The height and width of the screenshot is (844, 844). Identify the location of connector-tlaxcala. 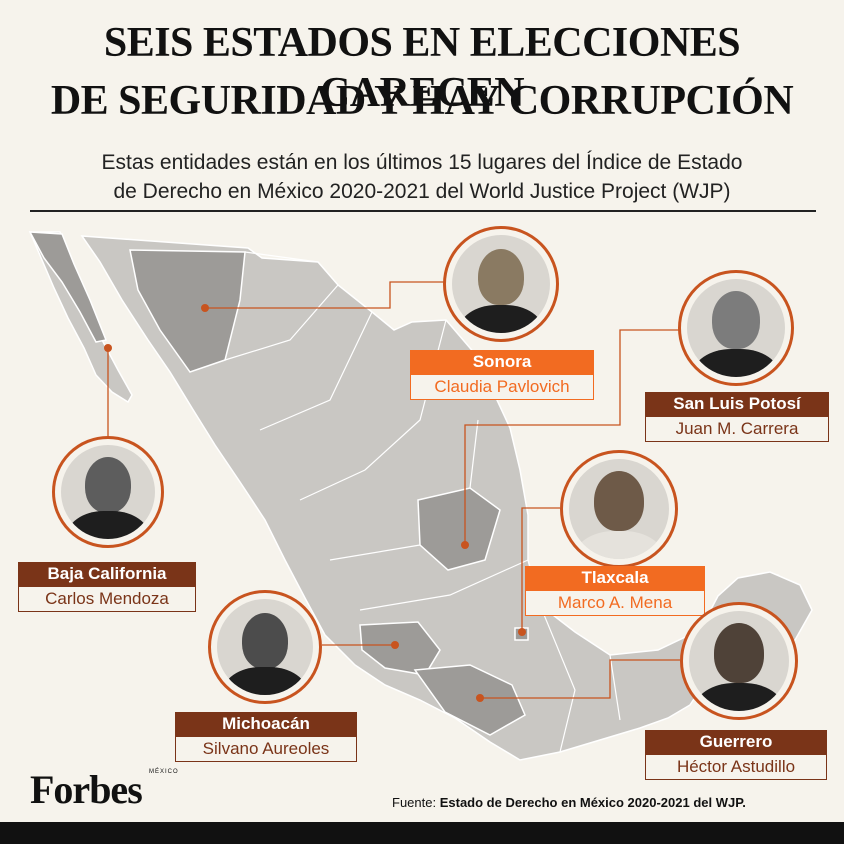
(540, 569).